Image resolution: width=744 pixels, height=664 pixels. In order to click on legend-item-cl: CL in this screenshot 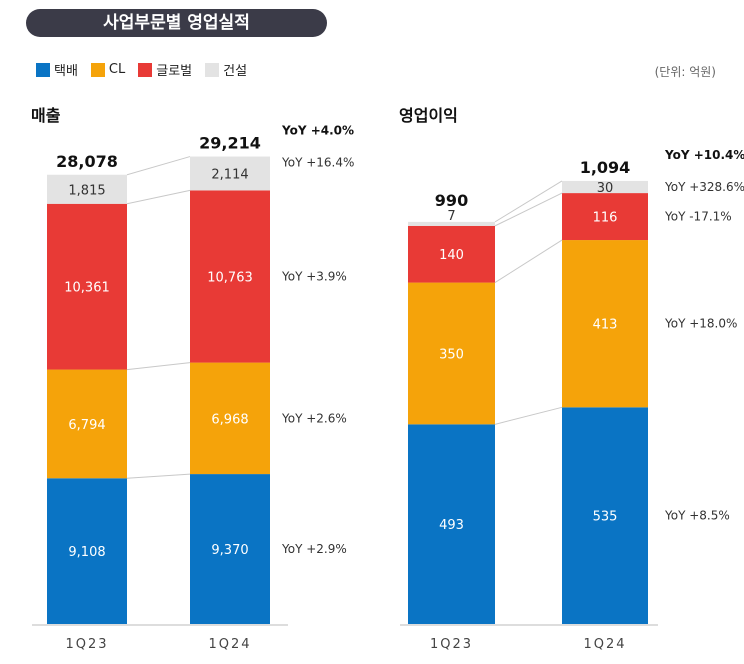, I will do `click(108, 69)`.